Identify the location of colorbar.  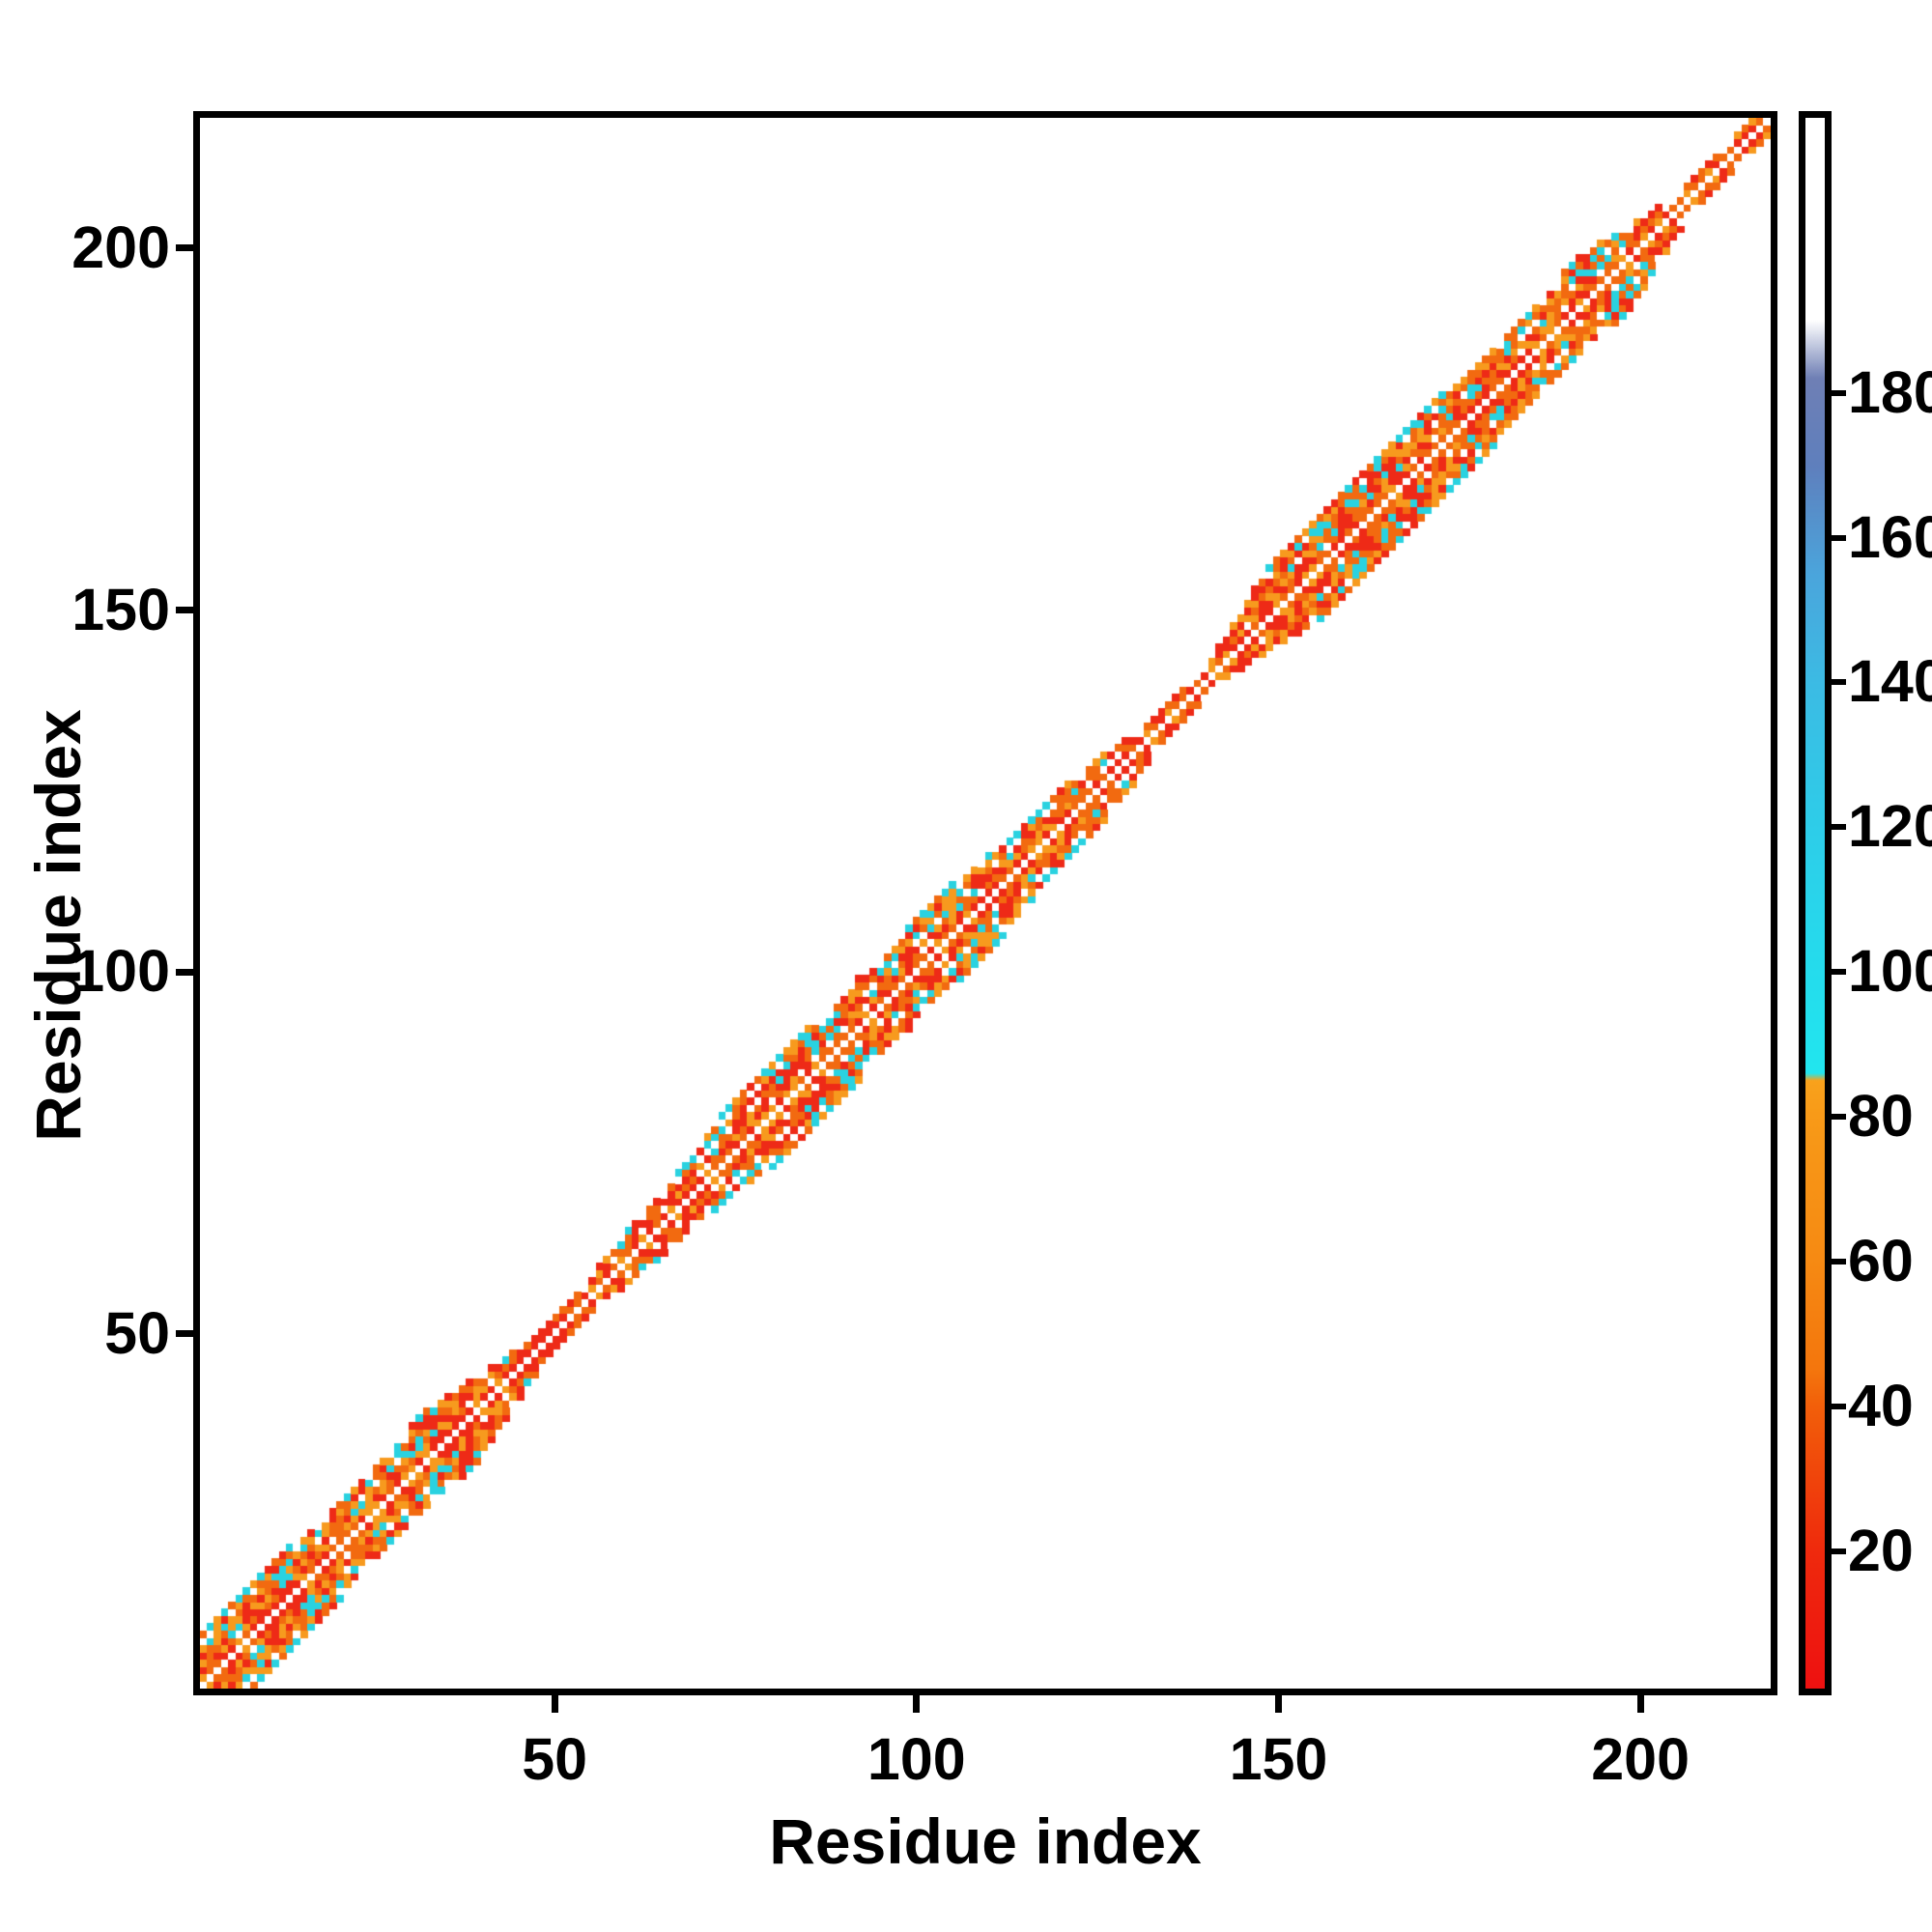
(1815, 903).